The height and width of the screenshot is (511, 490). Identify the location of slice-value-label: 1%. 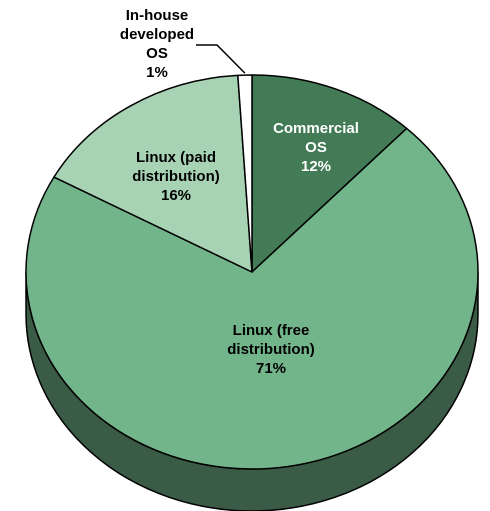
(157, 72).